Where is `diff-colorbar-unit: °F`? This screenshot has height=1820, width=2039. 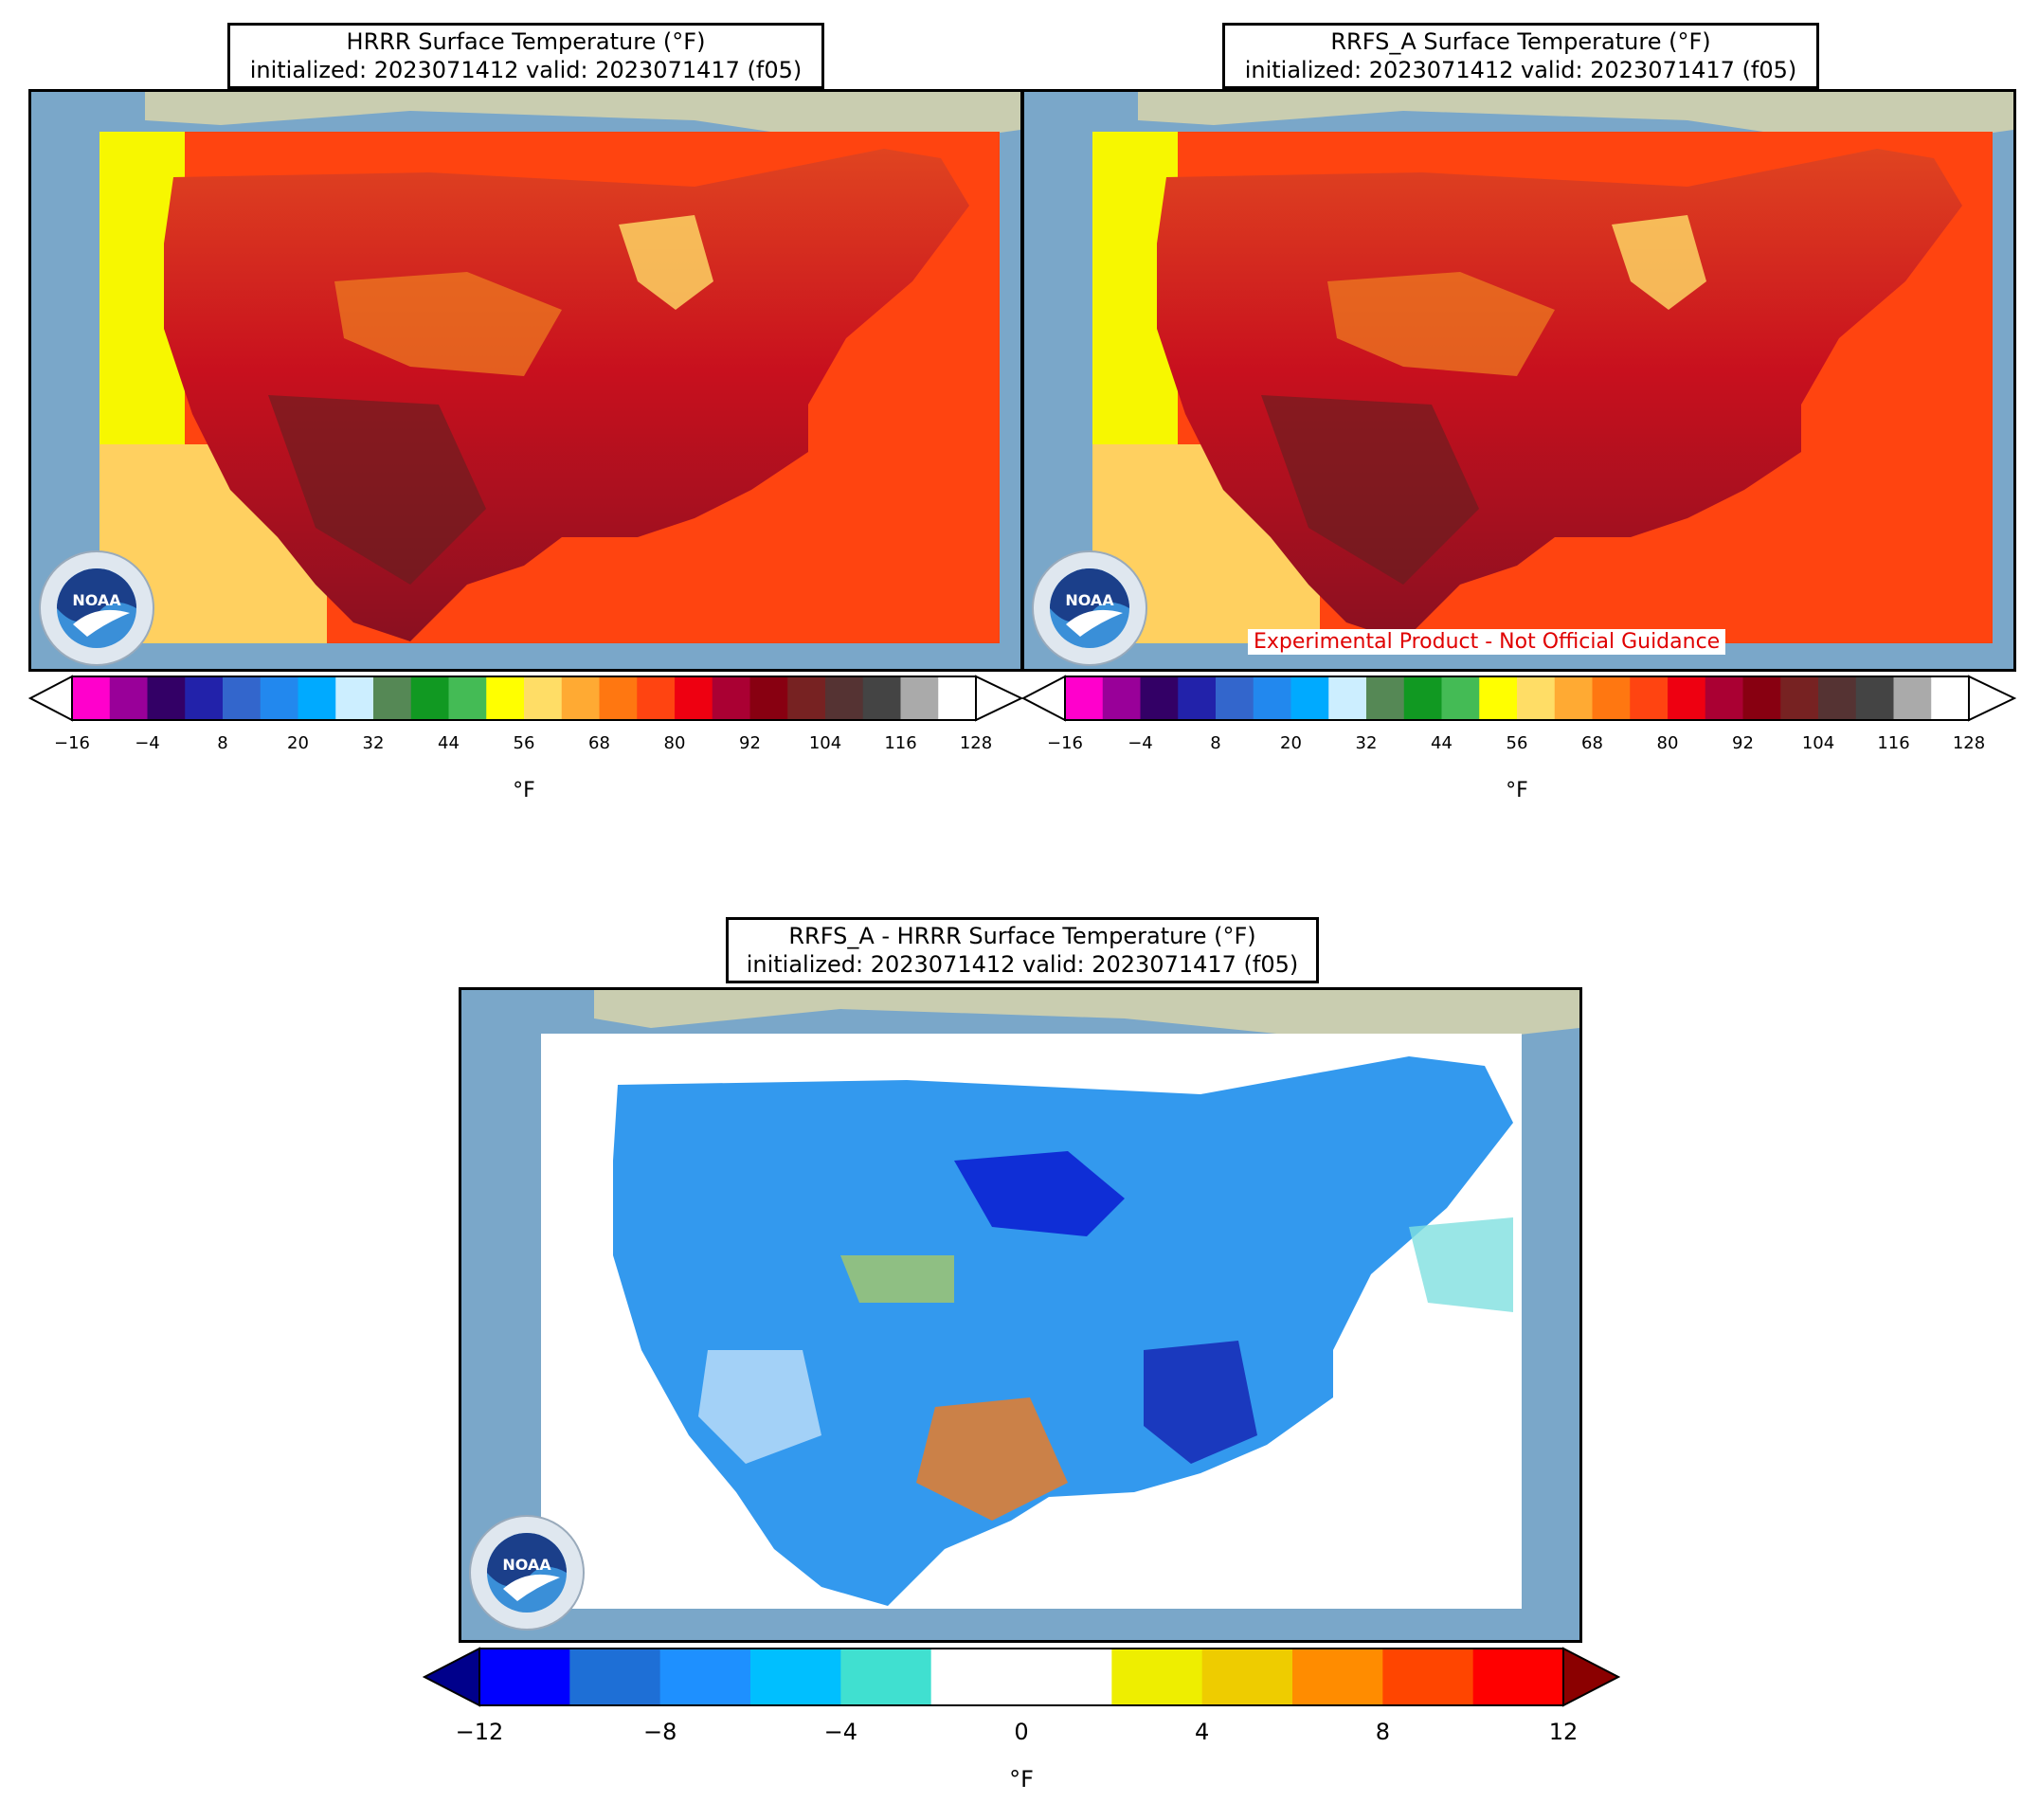
diff-colorbar-unit: °F is located at coordinates (1021, 1779).